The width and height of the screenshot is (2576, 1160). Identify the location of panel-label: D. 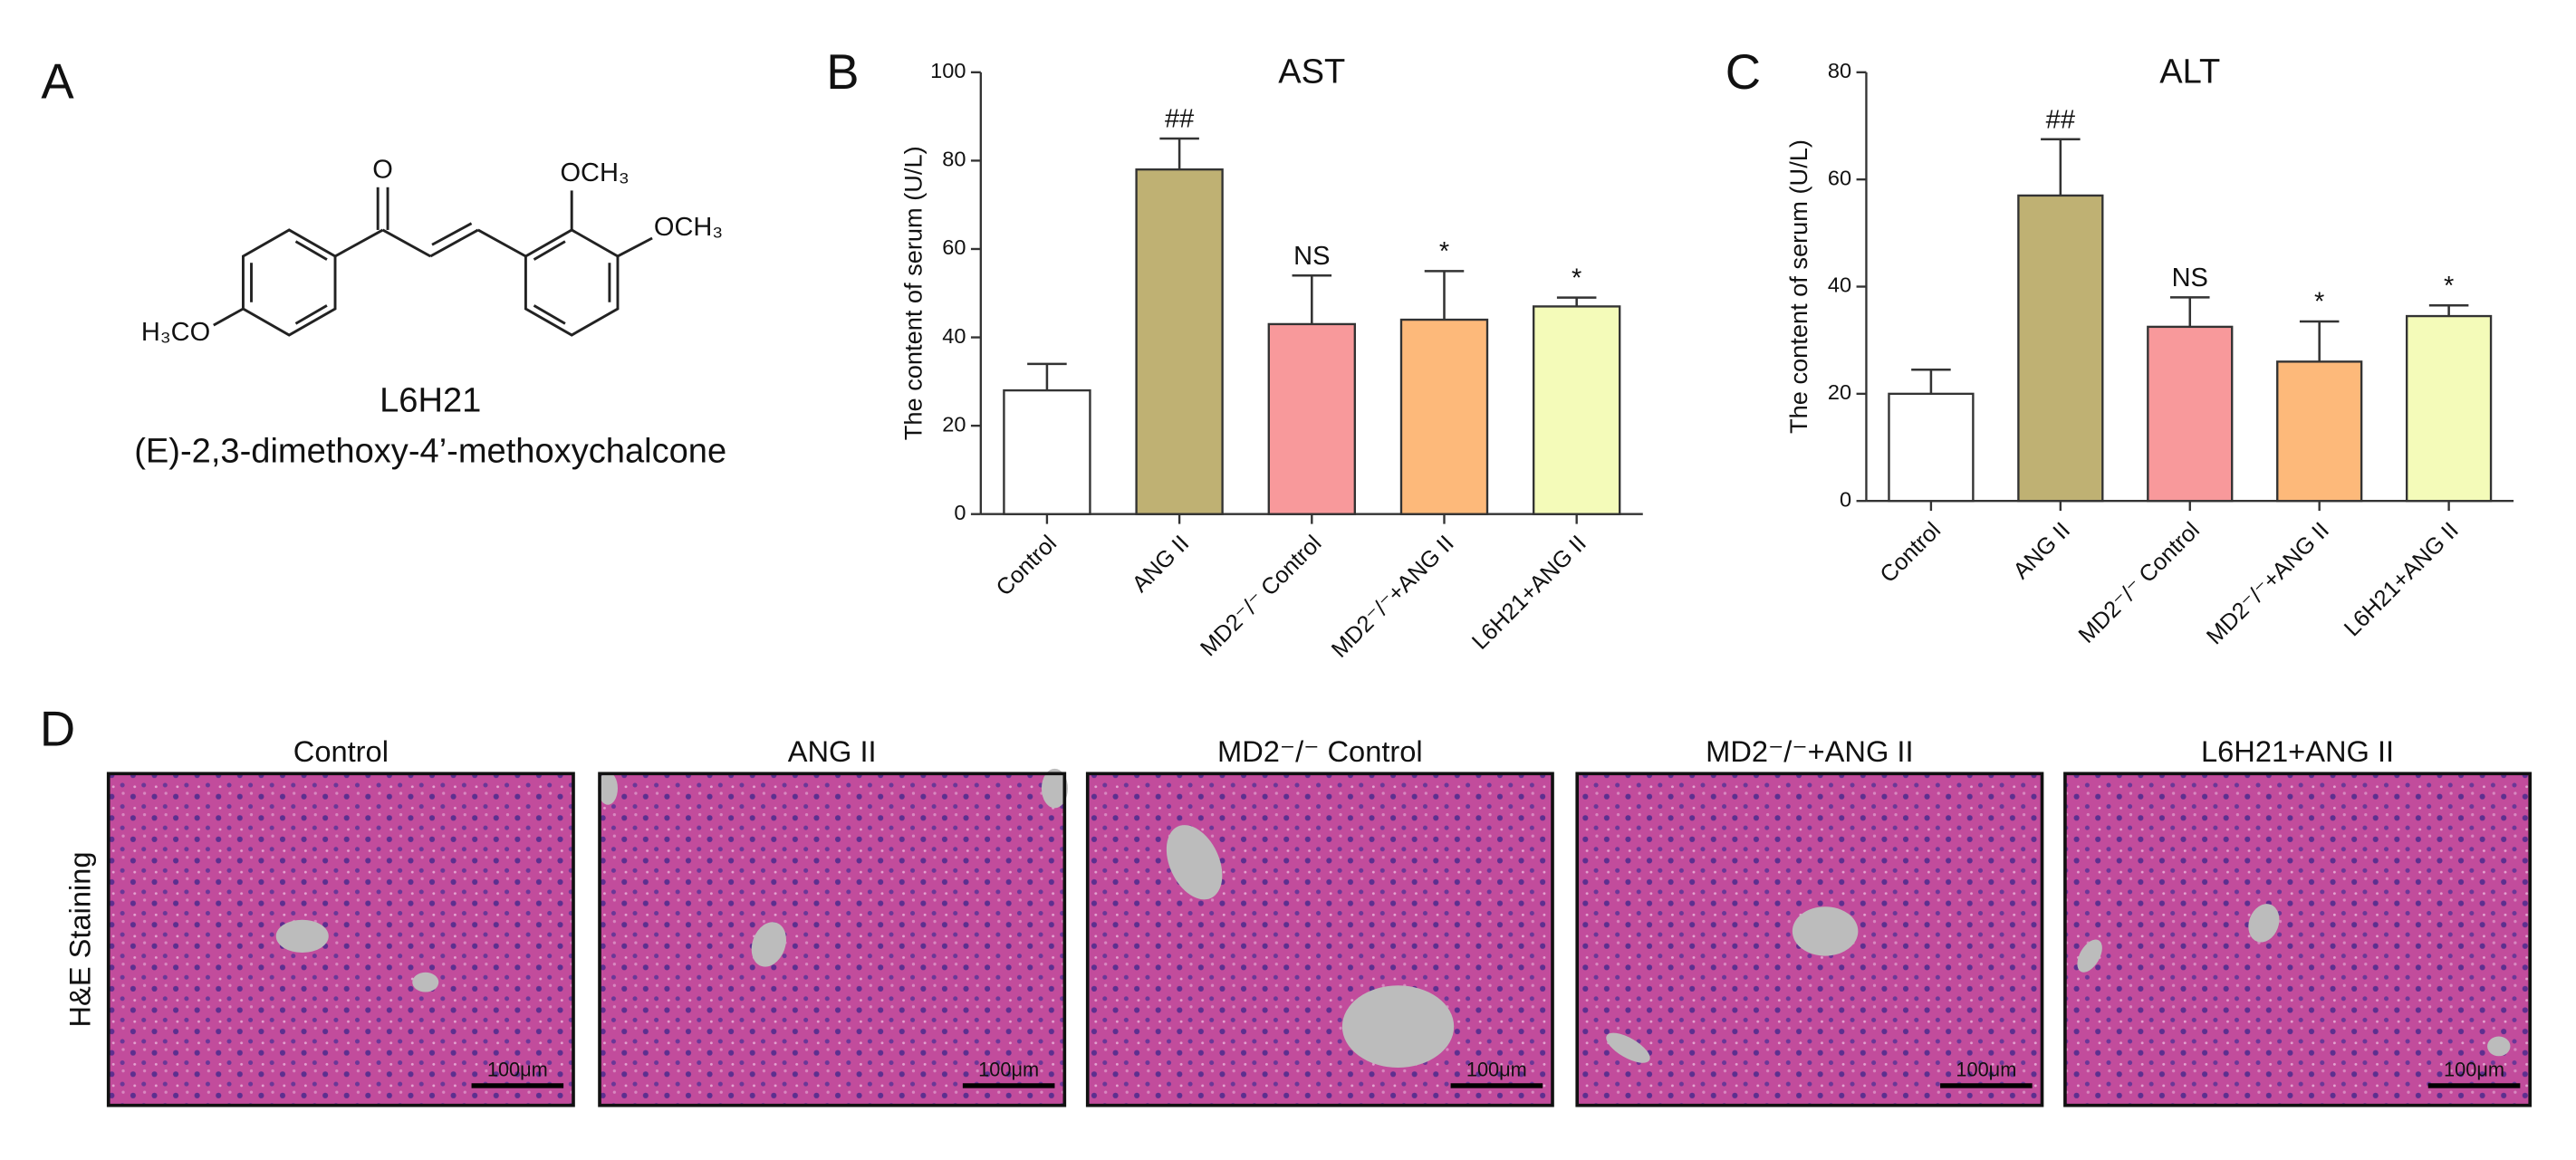
(57, 728).